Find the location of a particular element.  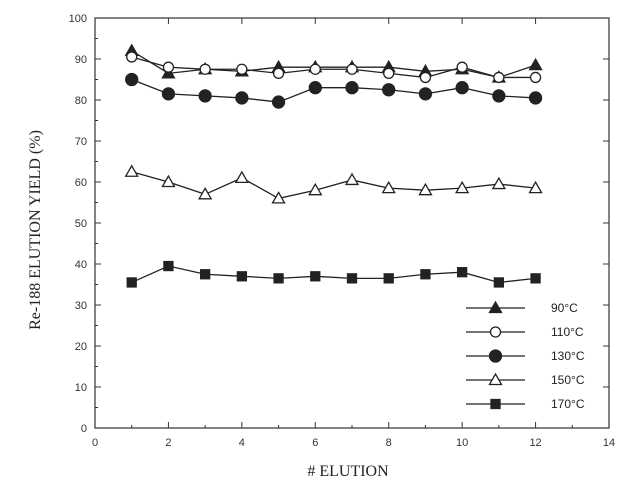

legend-label: 90°C is located at coordinates (564, 308).